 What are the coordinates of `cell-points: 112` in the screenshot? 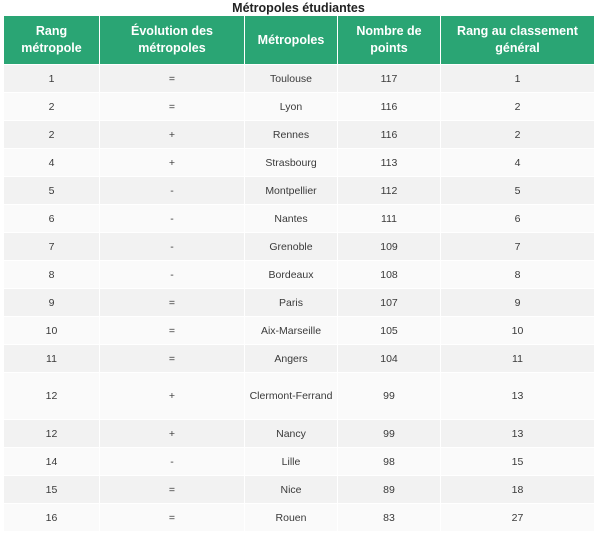 It's located at (389, 191).